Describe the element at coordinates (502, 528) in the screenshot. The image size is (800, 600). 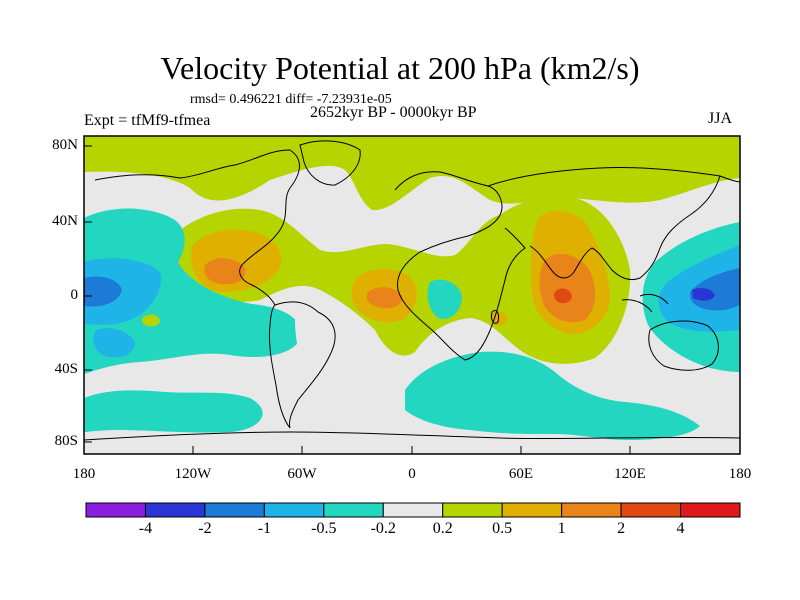
I see `colorbar-label: 0.5` at that location.